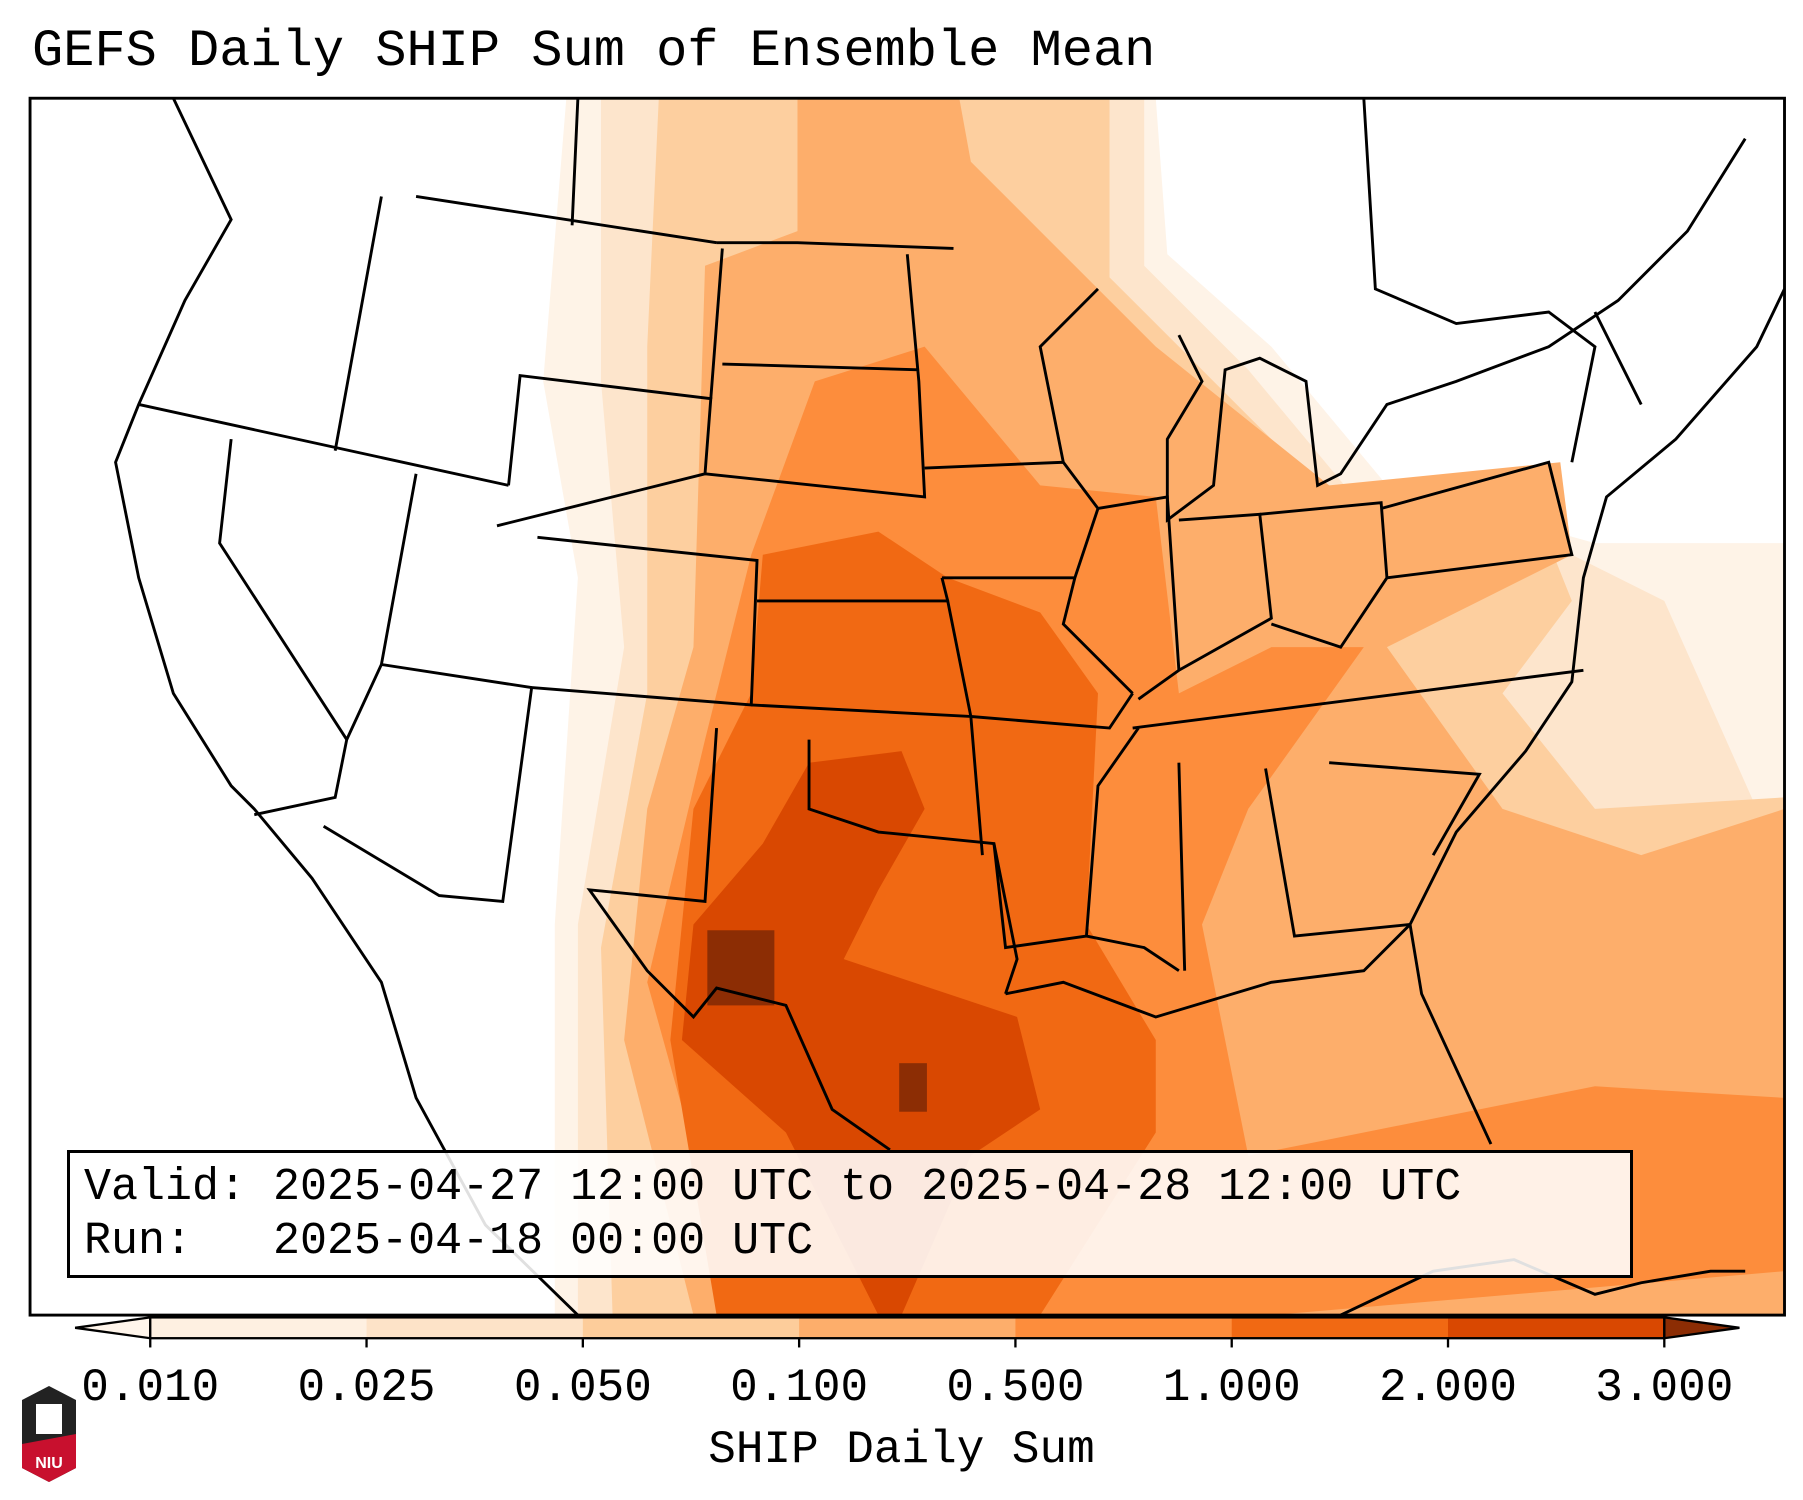 This screenshot has width=1803, height=1500. What do you see at coordinates (138, 1241) in the screenshot?
I see `run-label: Run:` at bounding box center [138, 1241].